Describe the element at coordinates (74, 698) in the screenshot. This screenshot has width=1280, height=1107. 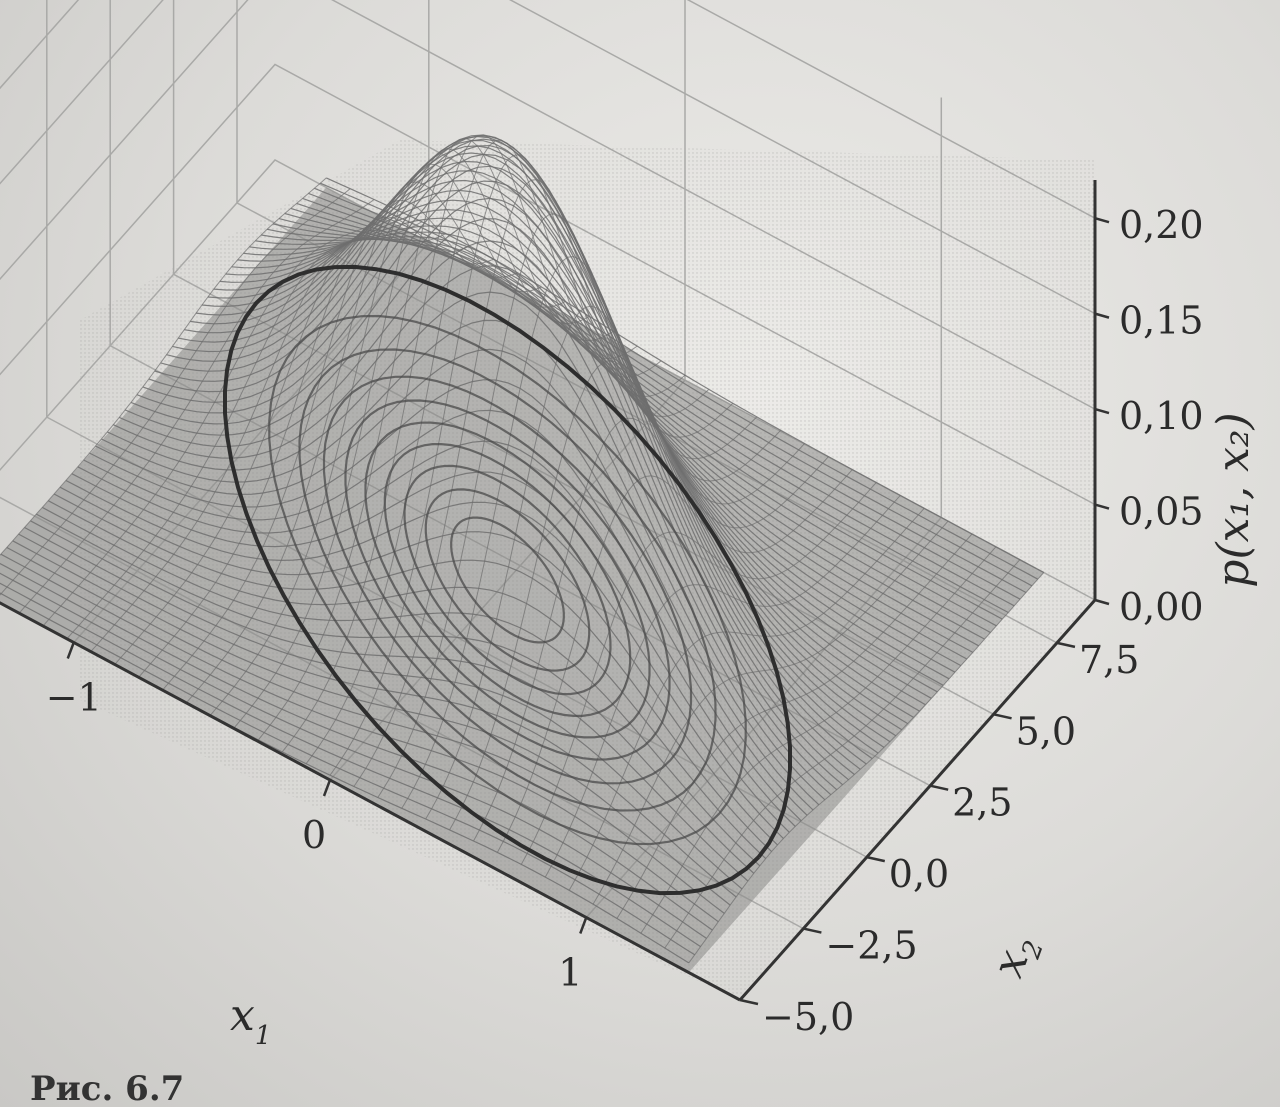
I see `x-tick-label: −1` at that location.